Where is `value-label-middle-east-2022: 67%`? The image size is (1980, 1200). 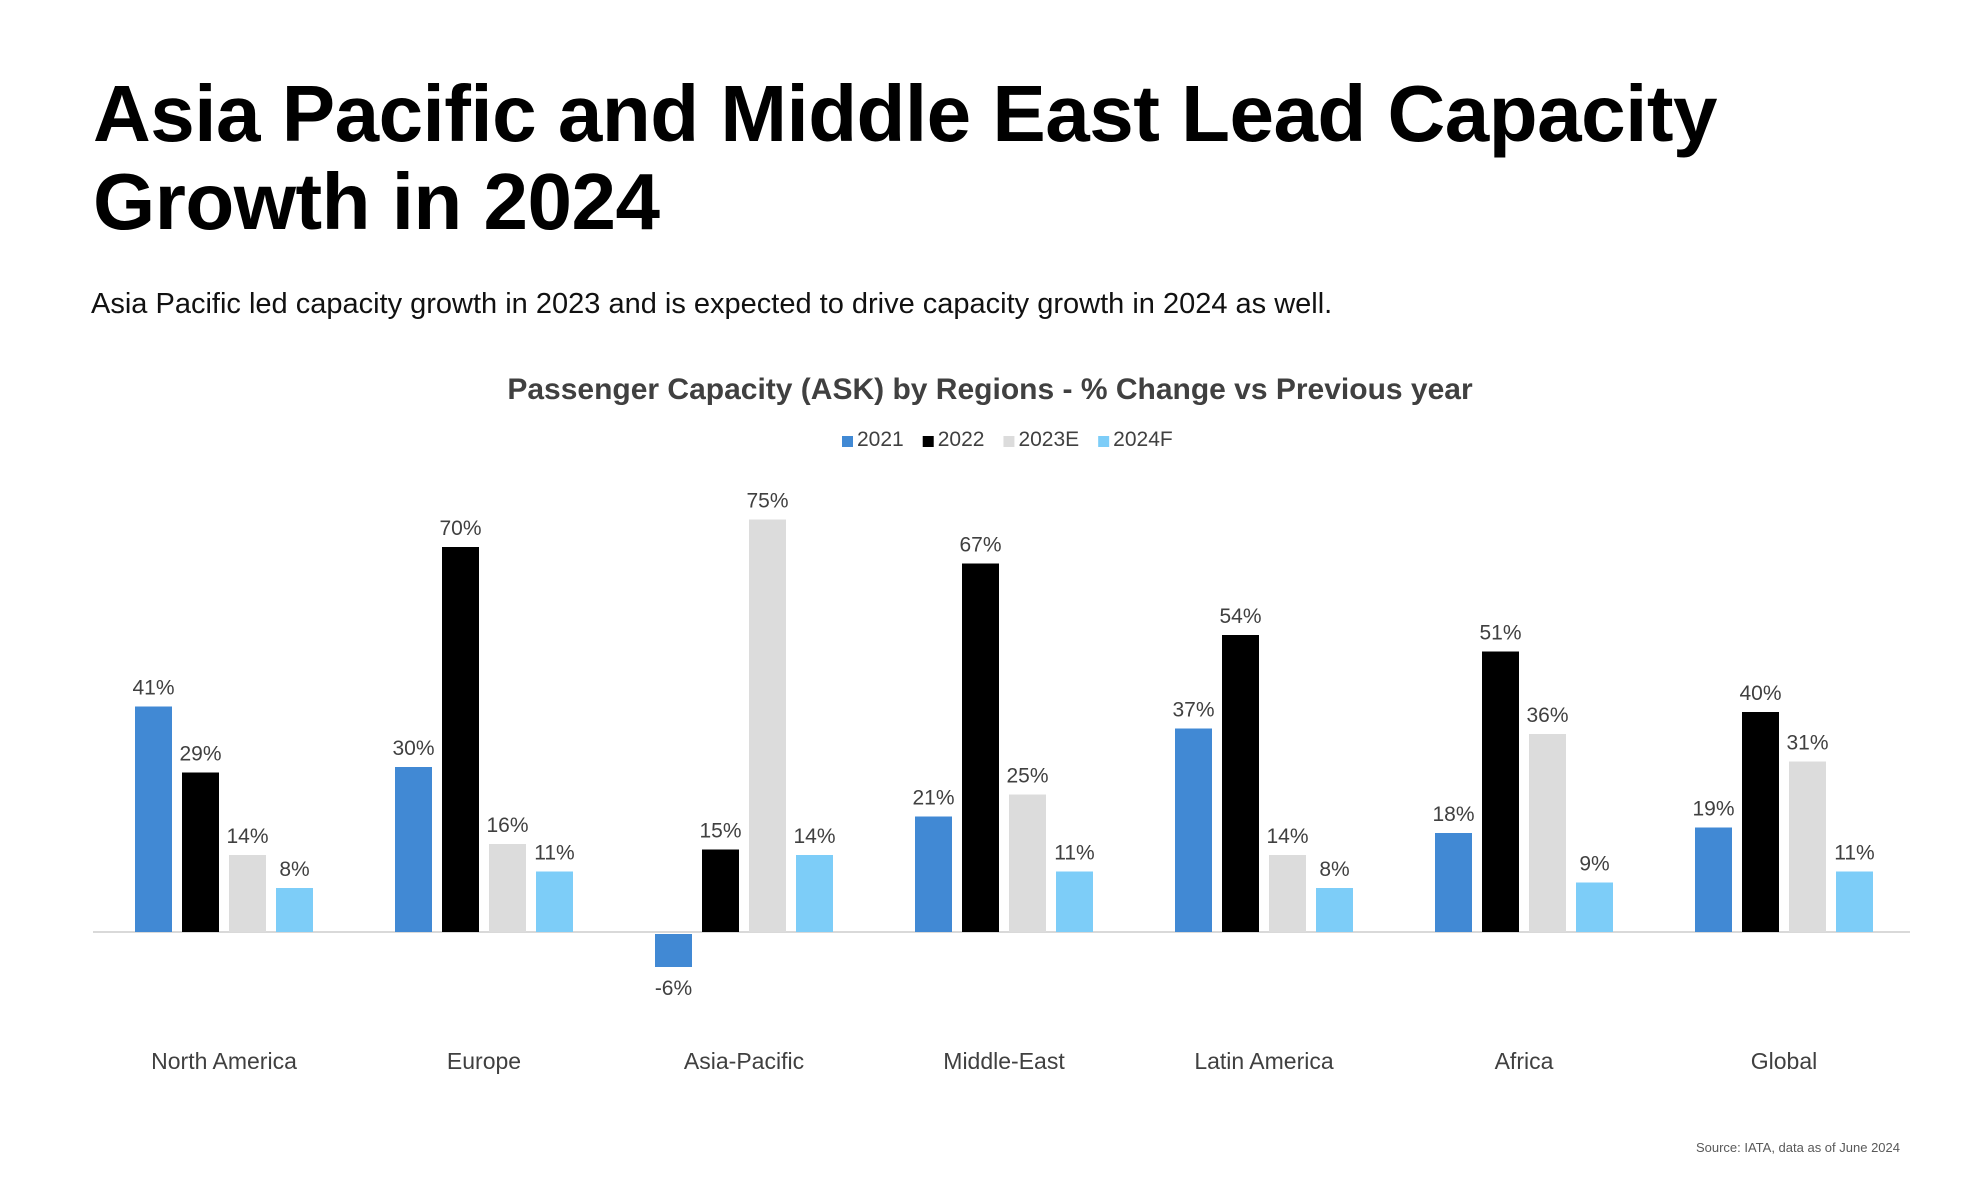
value-label-middle-east-2022: 67% is located at coordinates (980, 545).